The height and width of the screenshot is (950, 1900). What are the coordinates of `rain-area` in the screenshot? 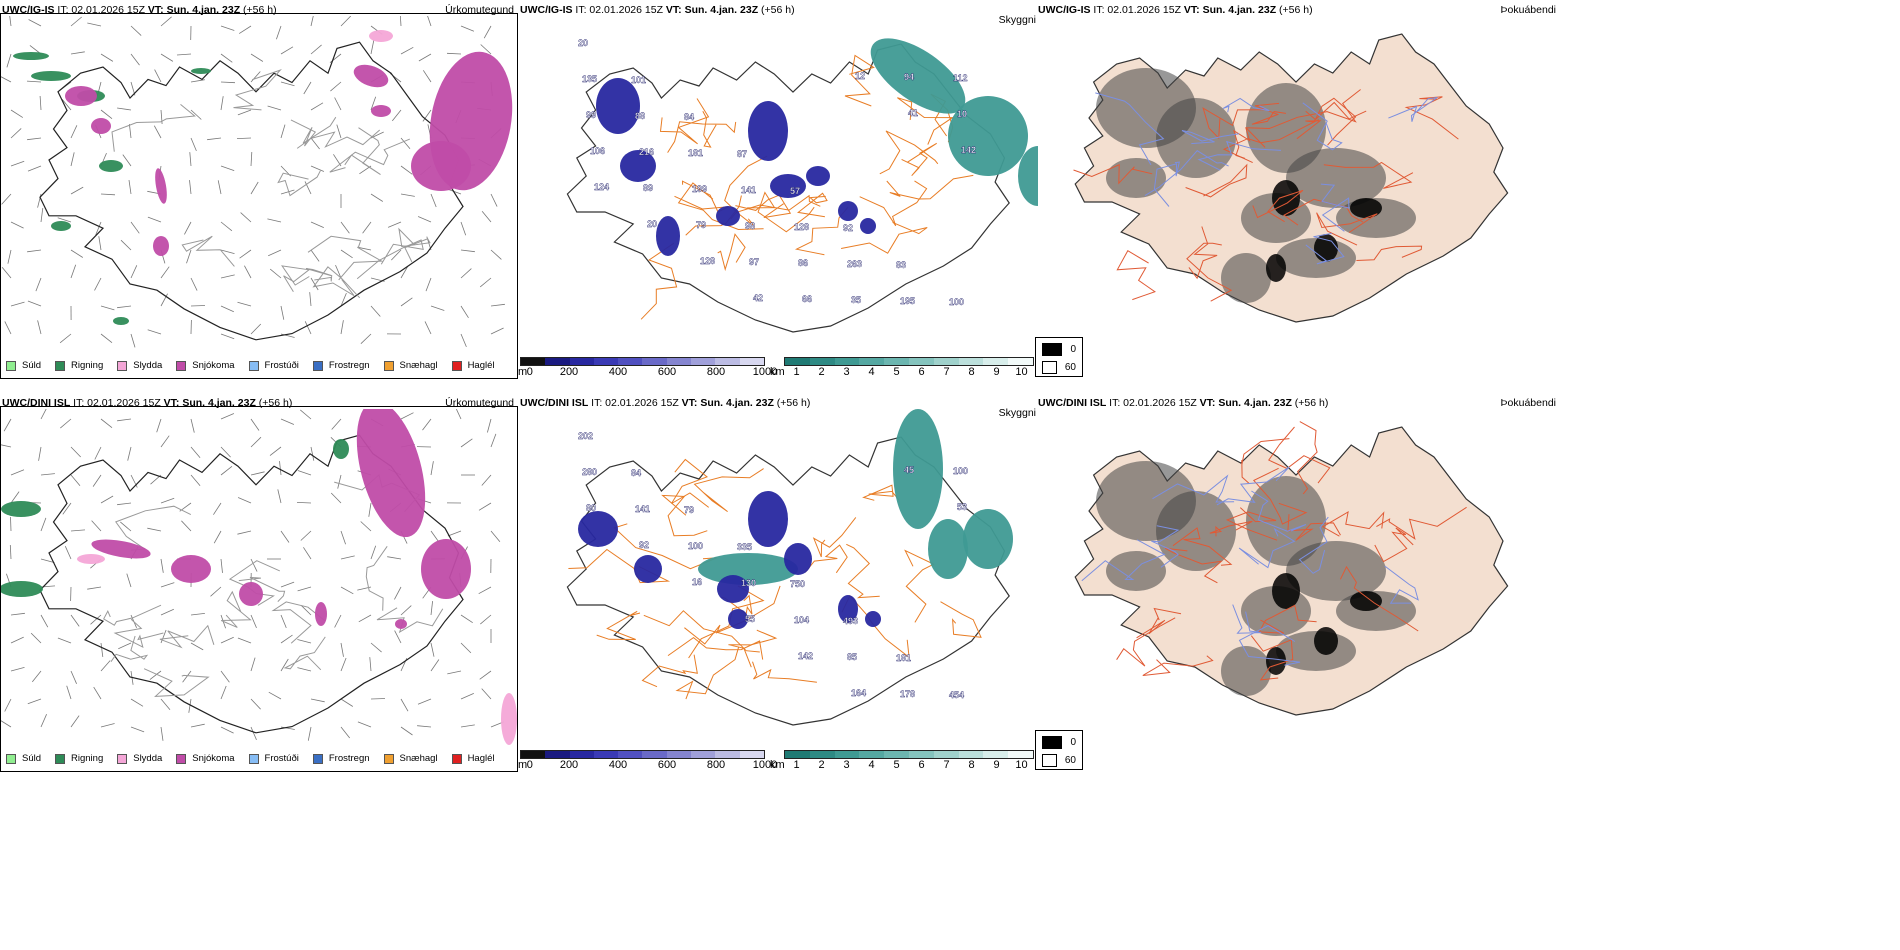 It's located at (121, 321).